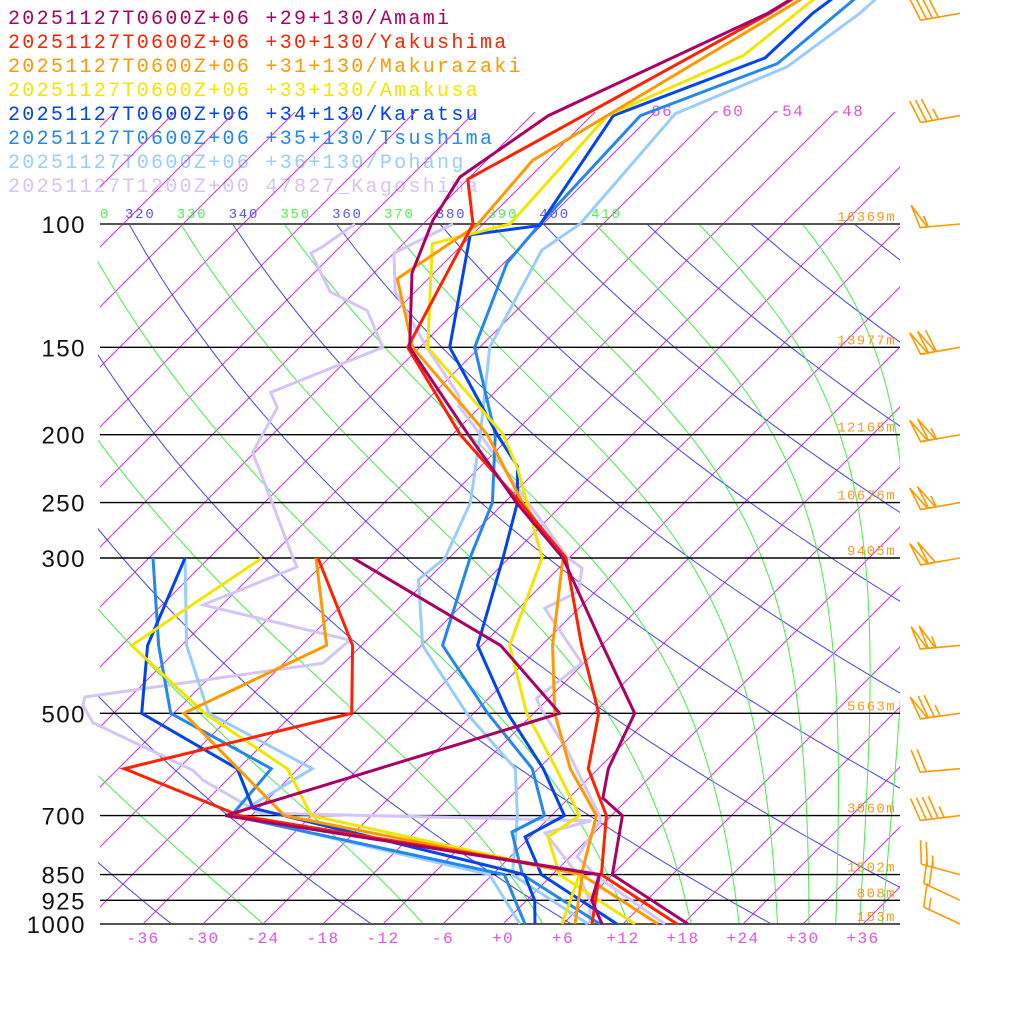  What do you see at coordinates (63, 714) in the screenshot?
I see `pressure-label: 500` at bounding box center [63, 714].